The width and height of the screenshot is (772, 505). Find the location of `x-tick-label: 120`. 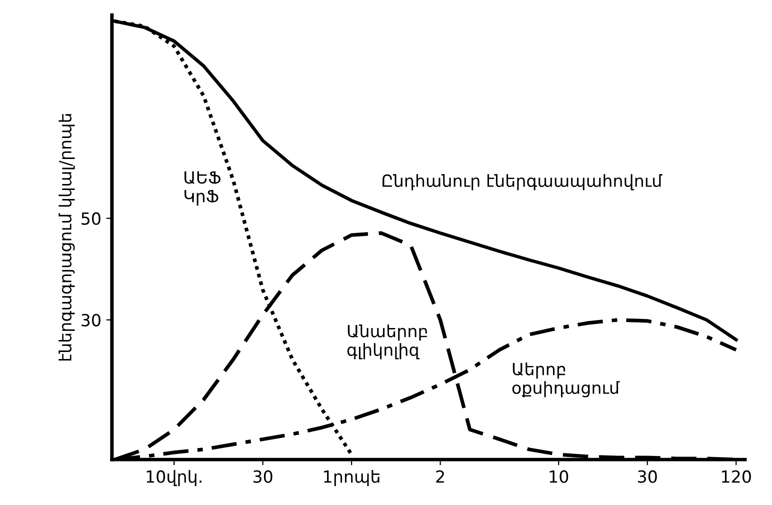

x-tick-label: 120 is located at coordinates (736, 476).